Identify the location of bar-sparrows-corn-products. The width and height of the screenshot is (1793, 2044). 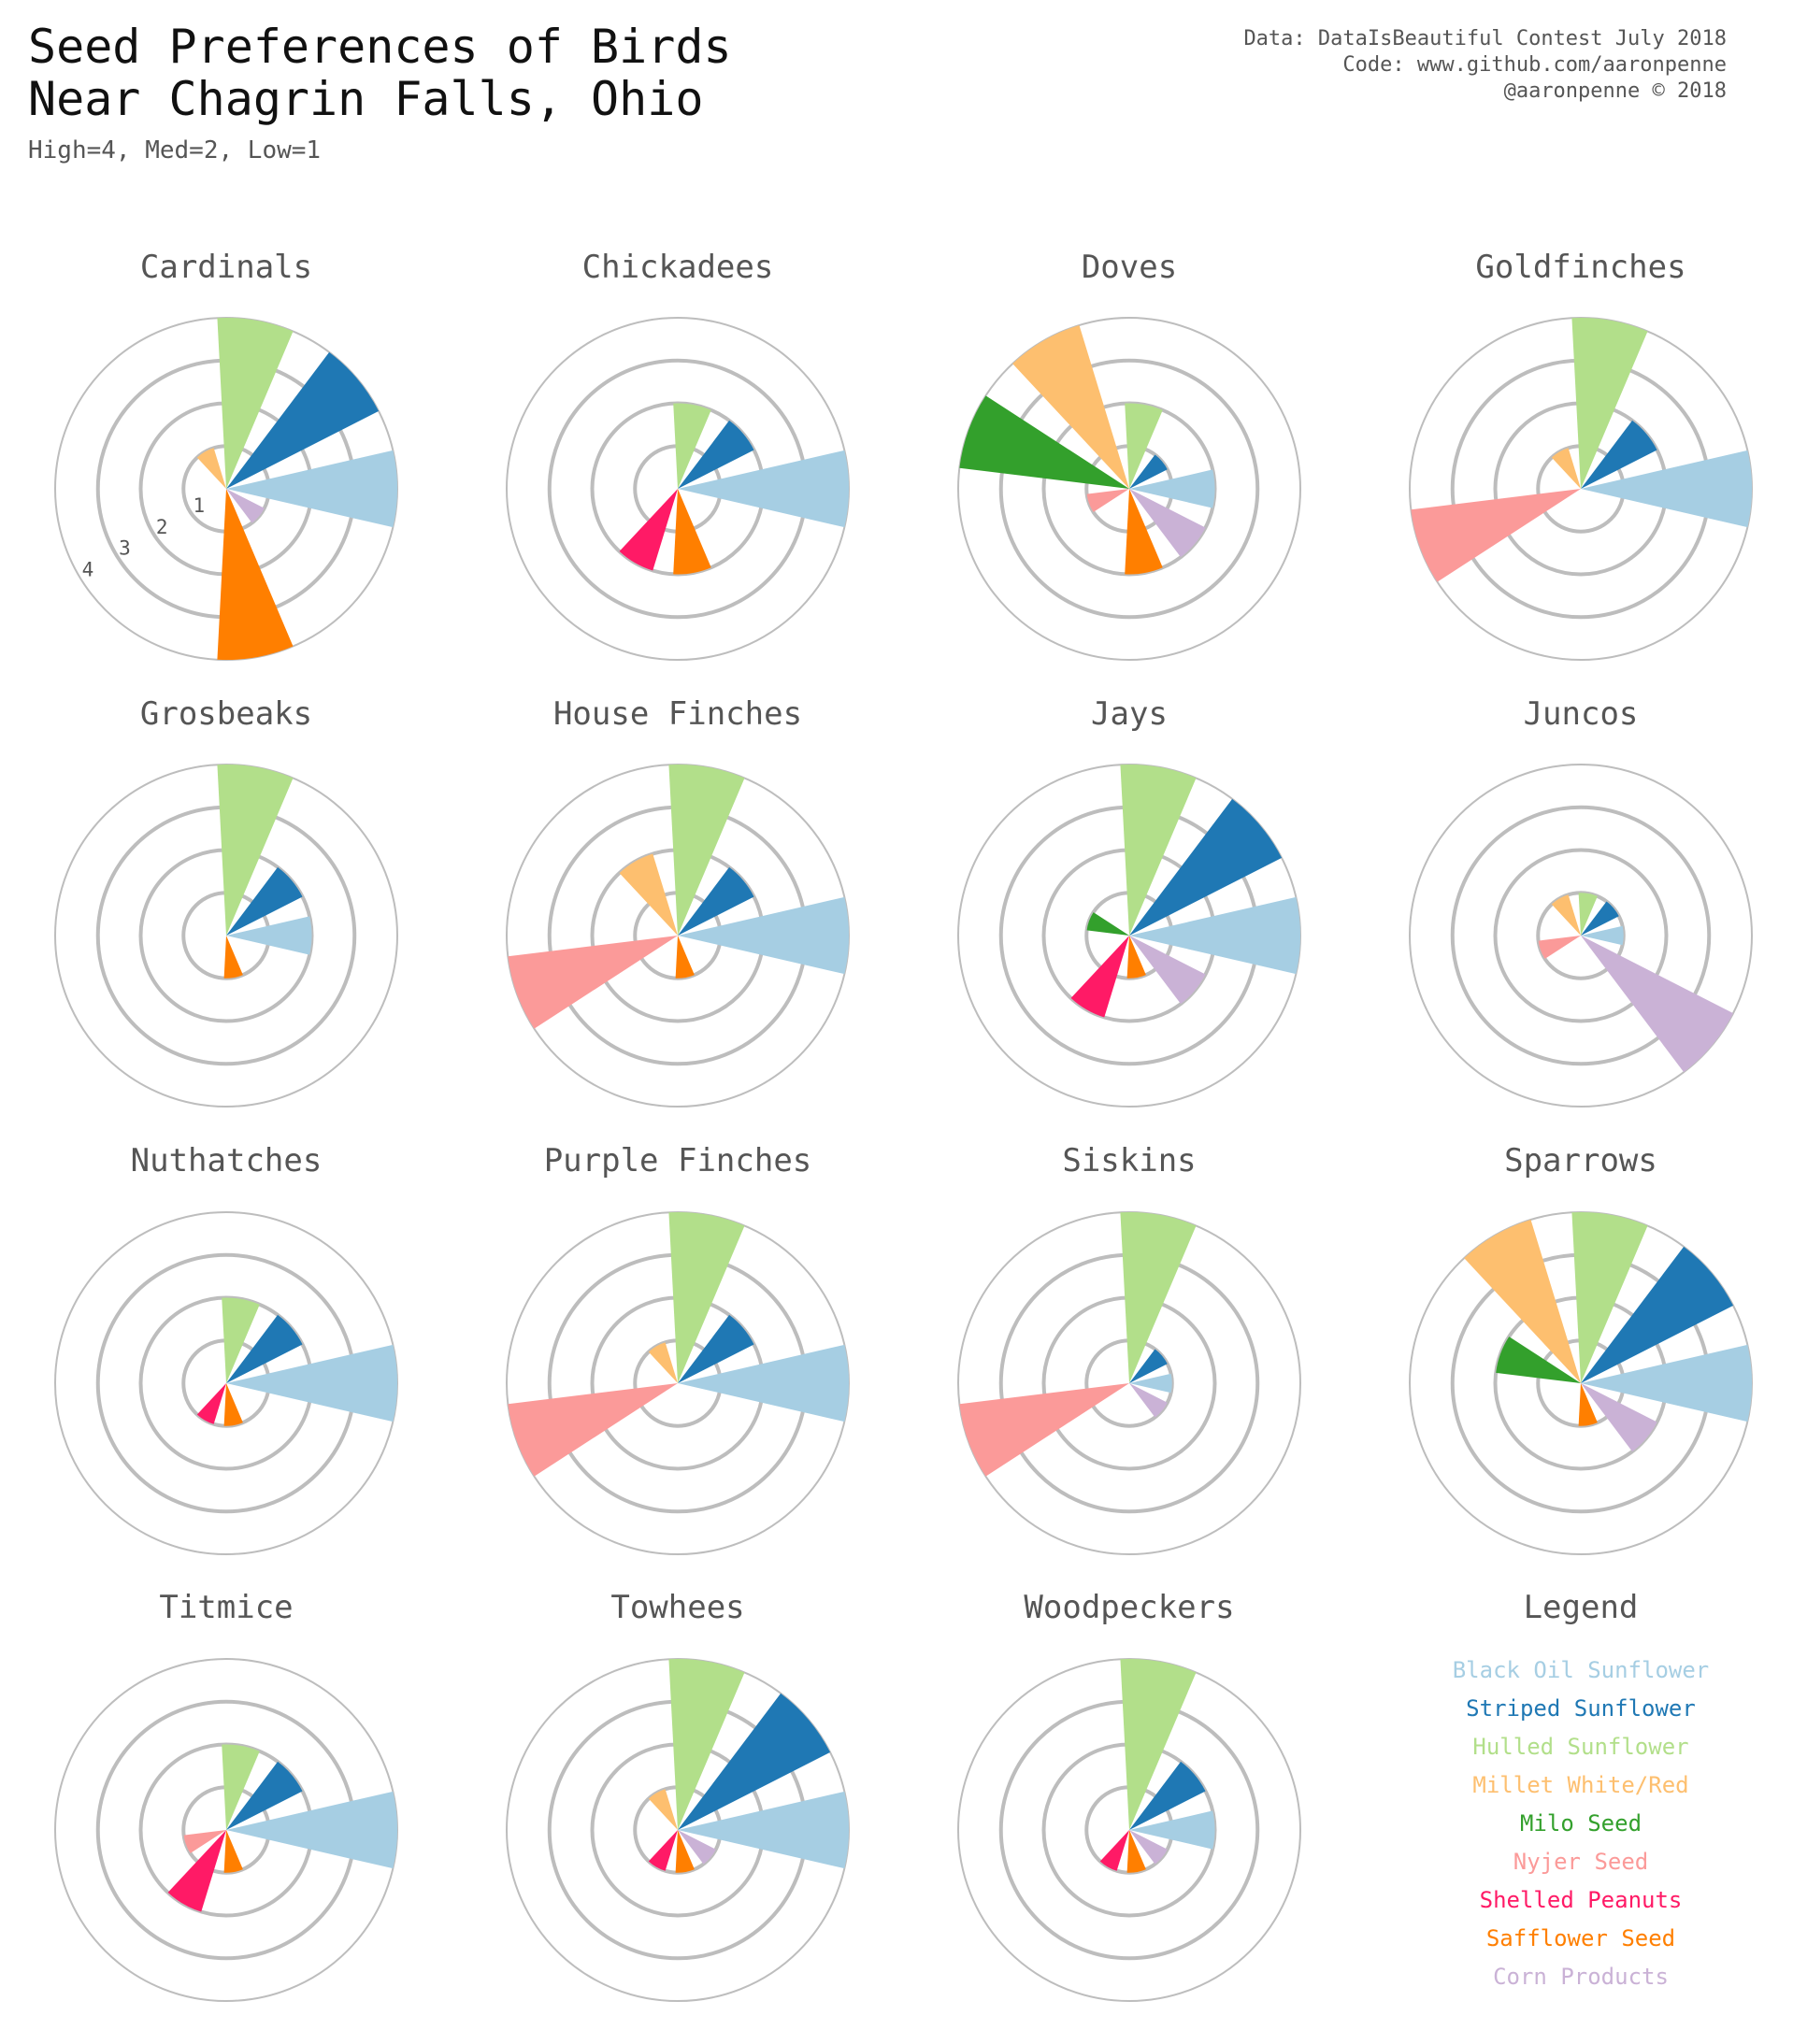
(1619, 1417).